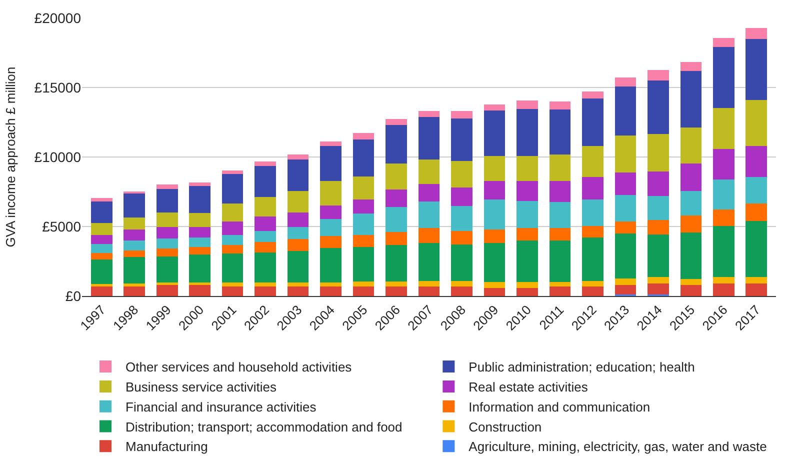 This screenshot has height=471, width=786. I want to click on legend-label: Business service activities, so click(201, 387).